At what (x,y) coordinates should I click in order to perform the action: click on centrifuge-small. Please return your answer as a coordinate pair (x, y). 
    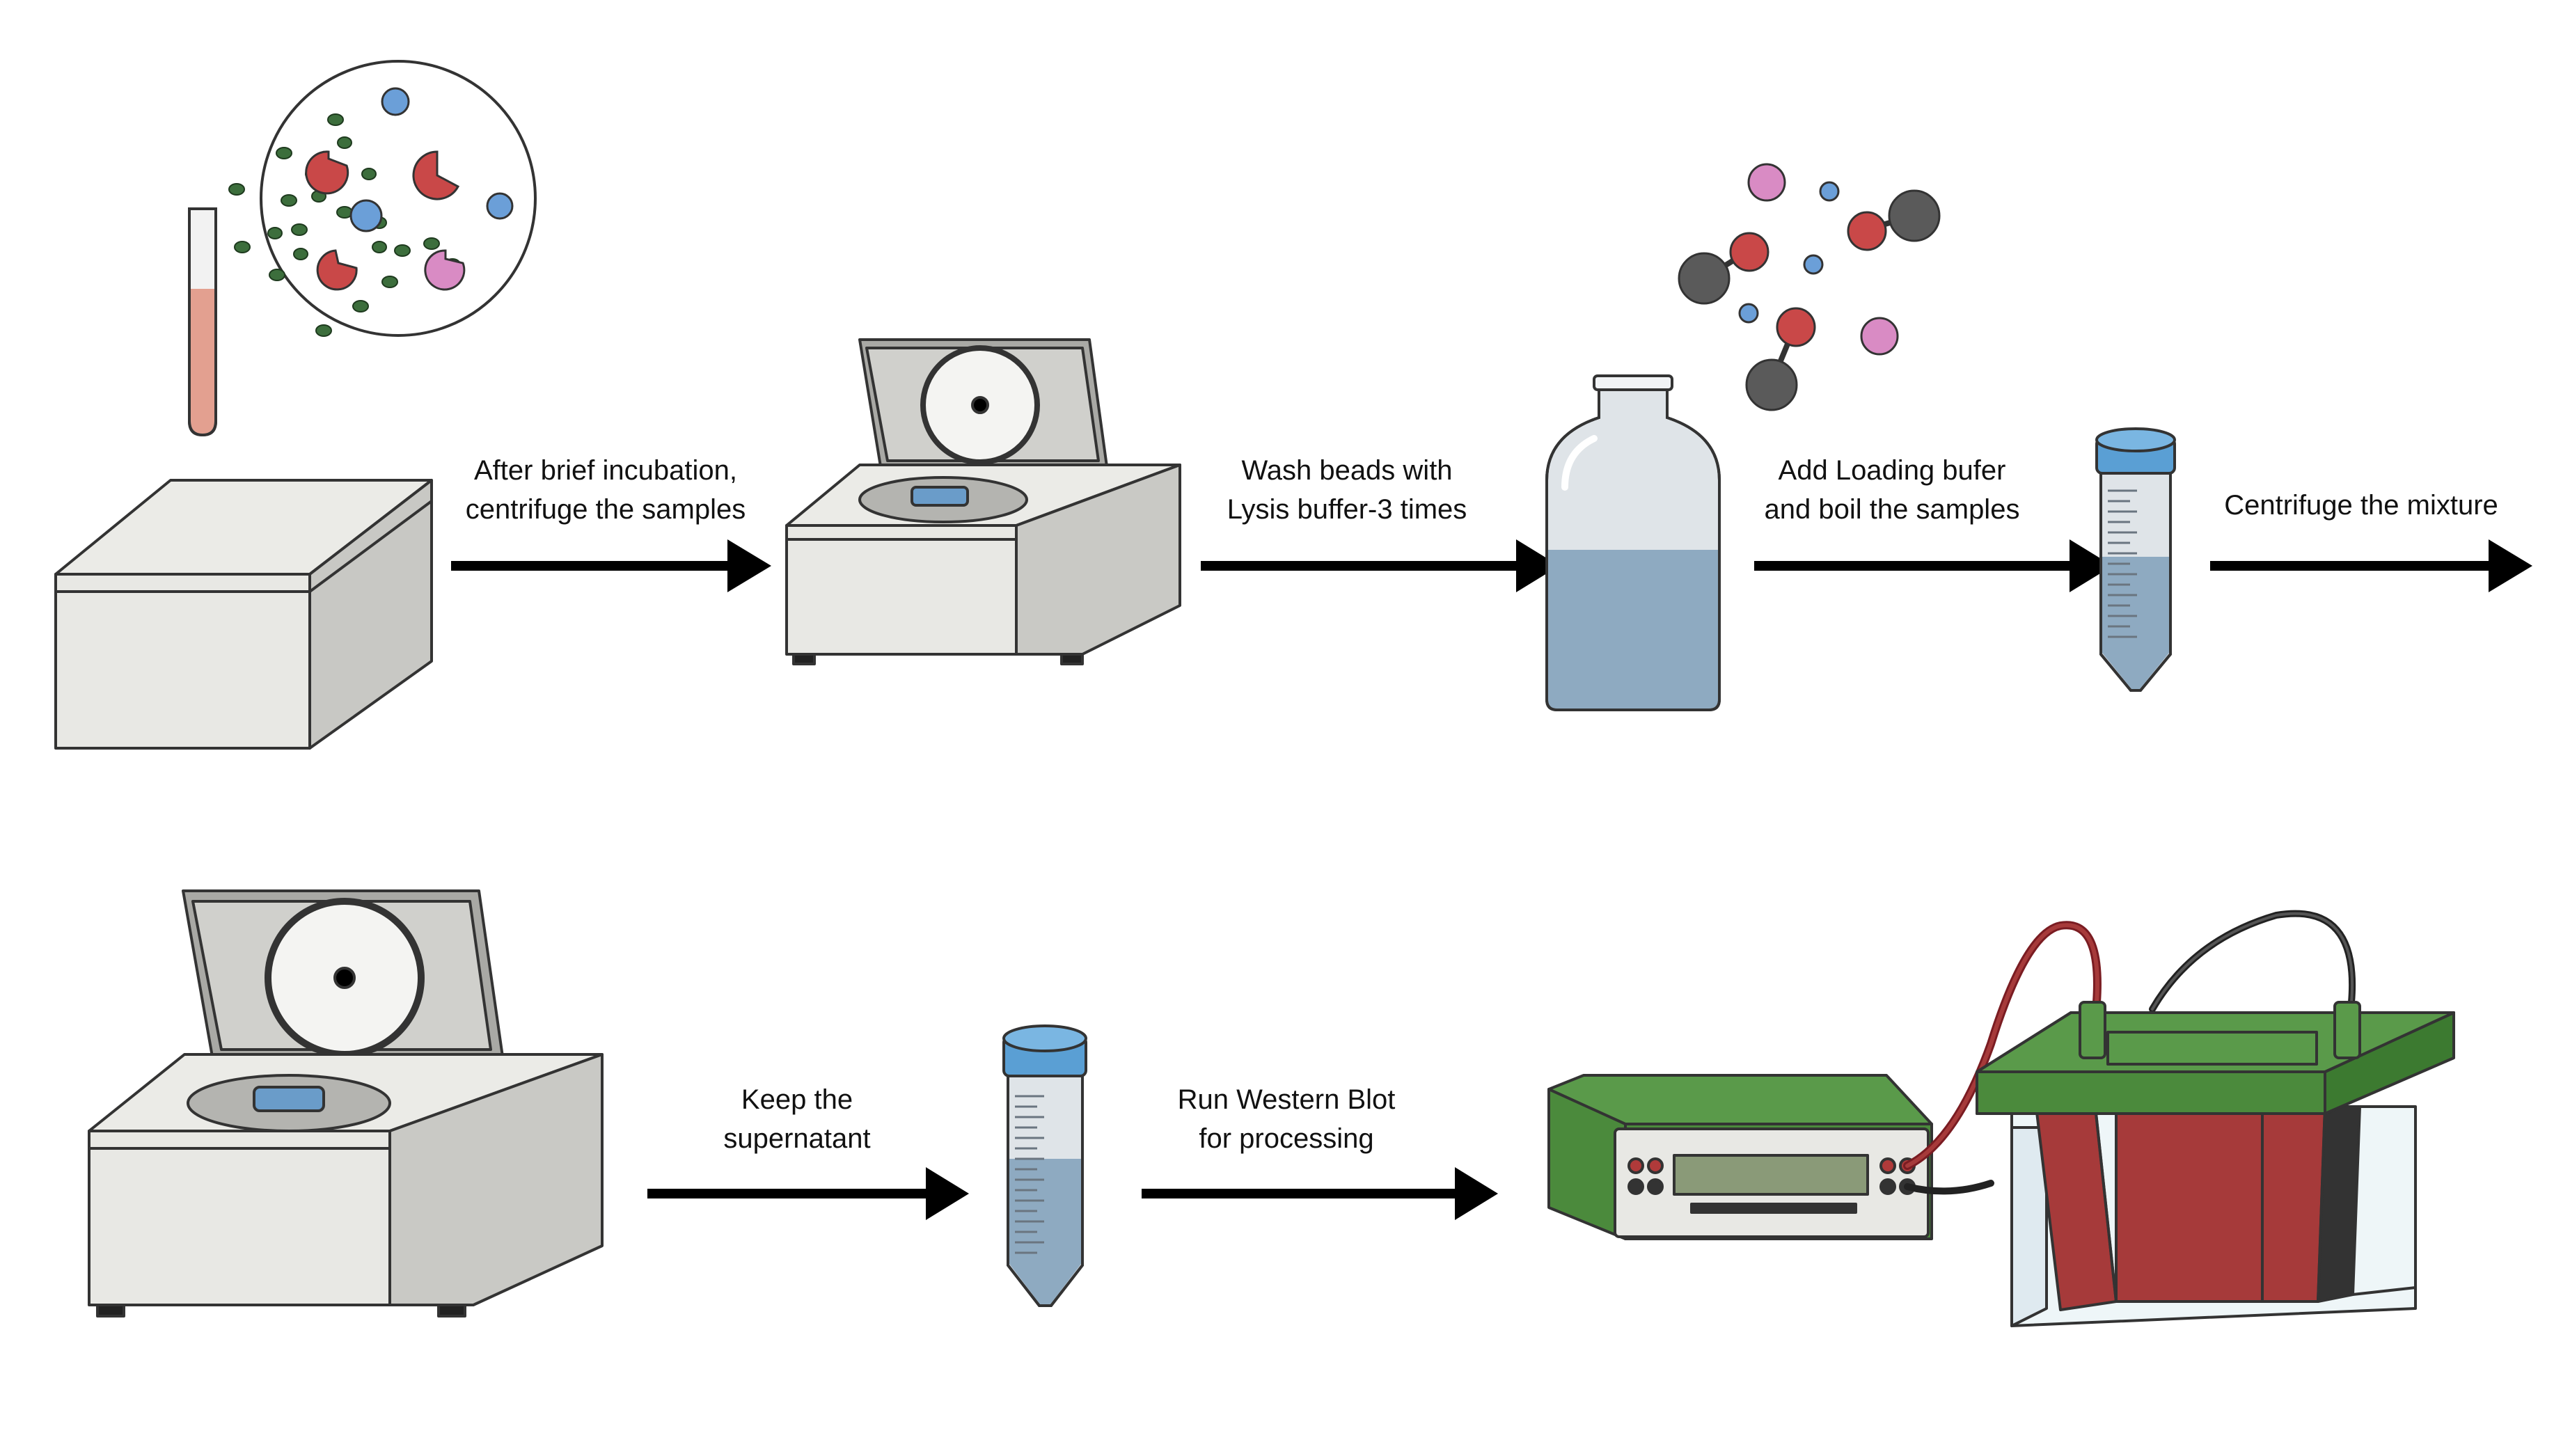
    Looking at the image, I should click on (983, 502).